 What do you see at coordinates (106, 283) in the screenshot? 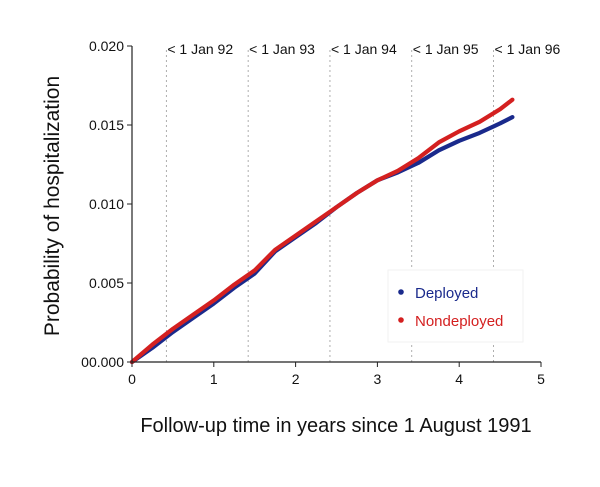
I see `y-tick-label: 0.005` at bounding box center [106, 283].